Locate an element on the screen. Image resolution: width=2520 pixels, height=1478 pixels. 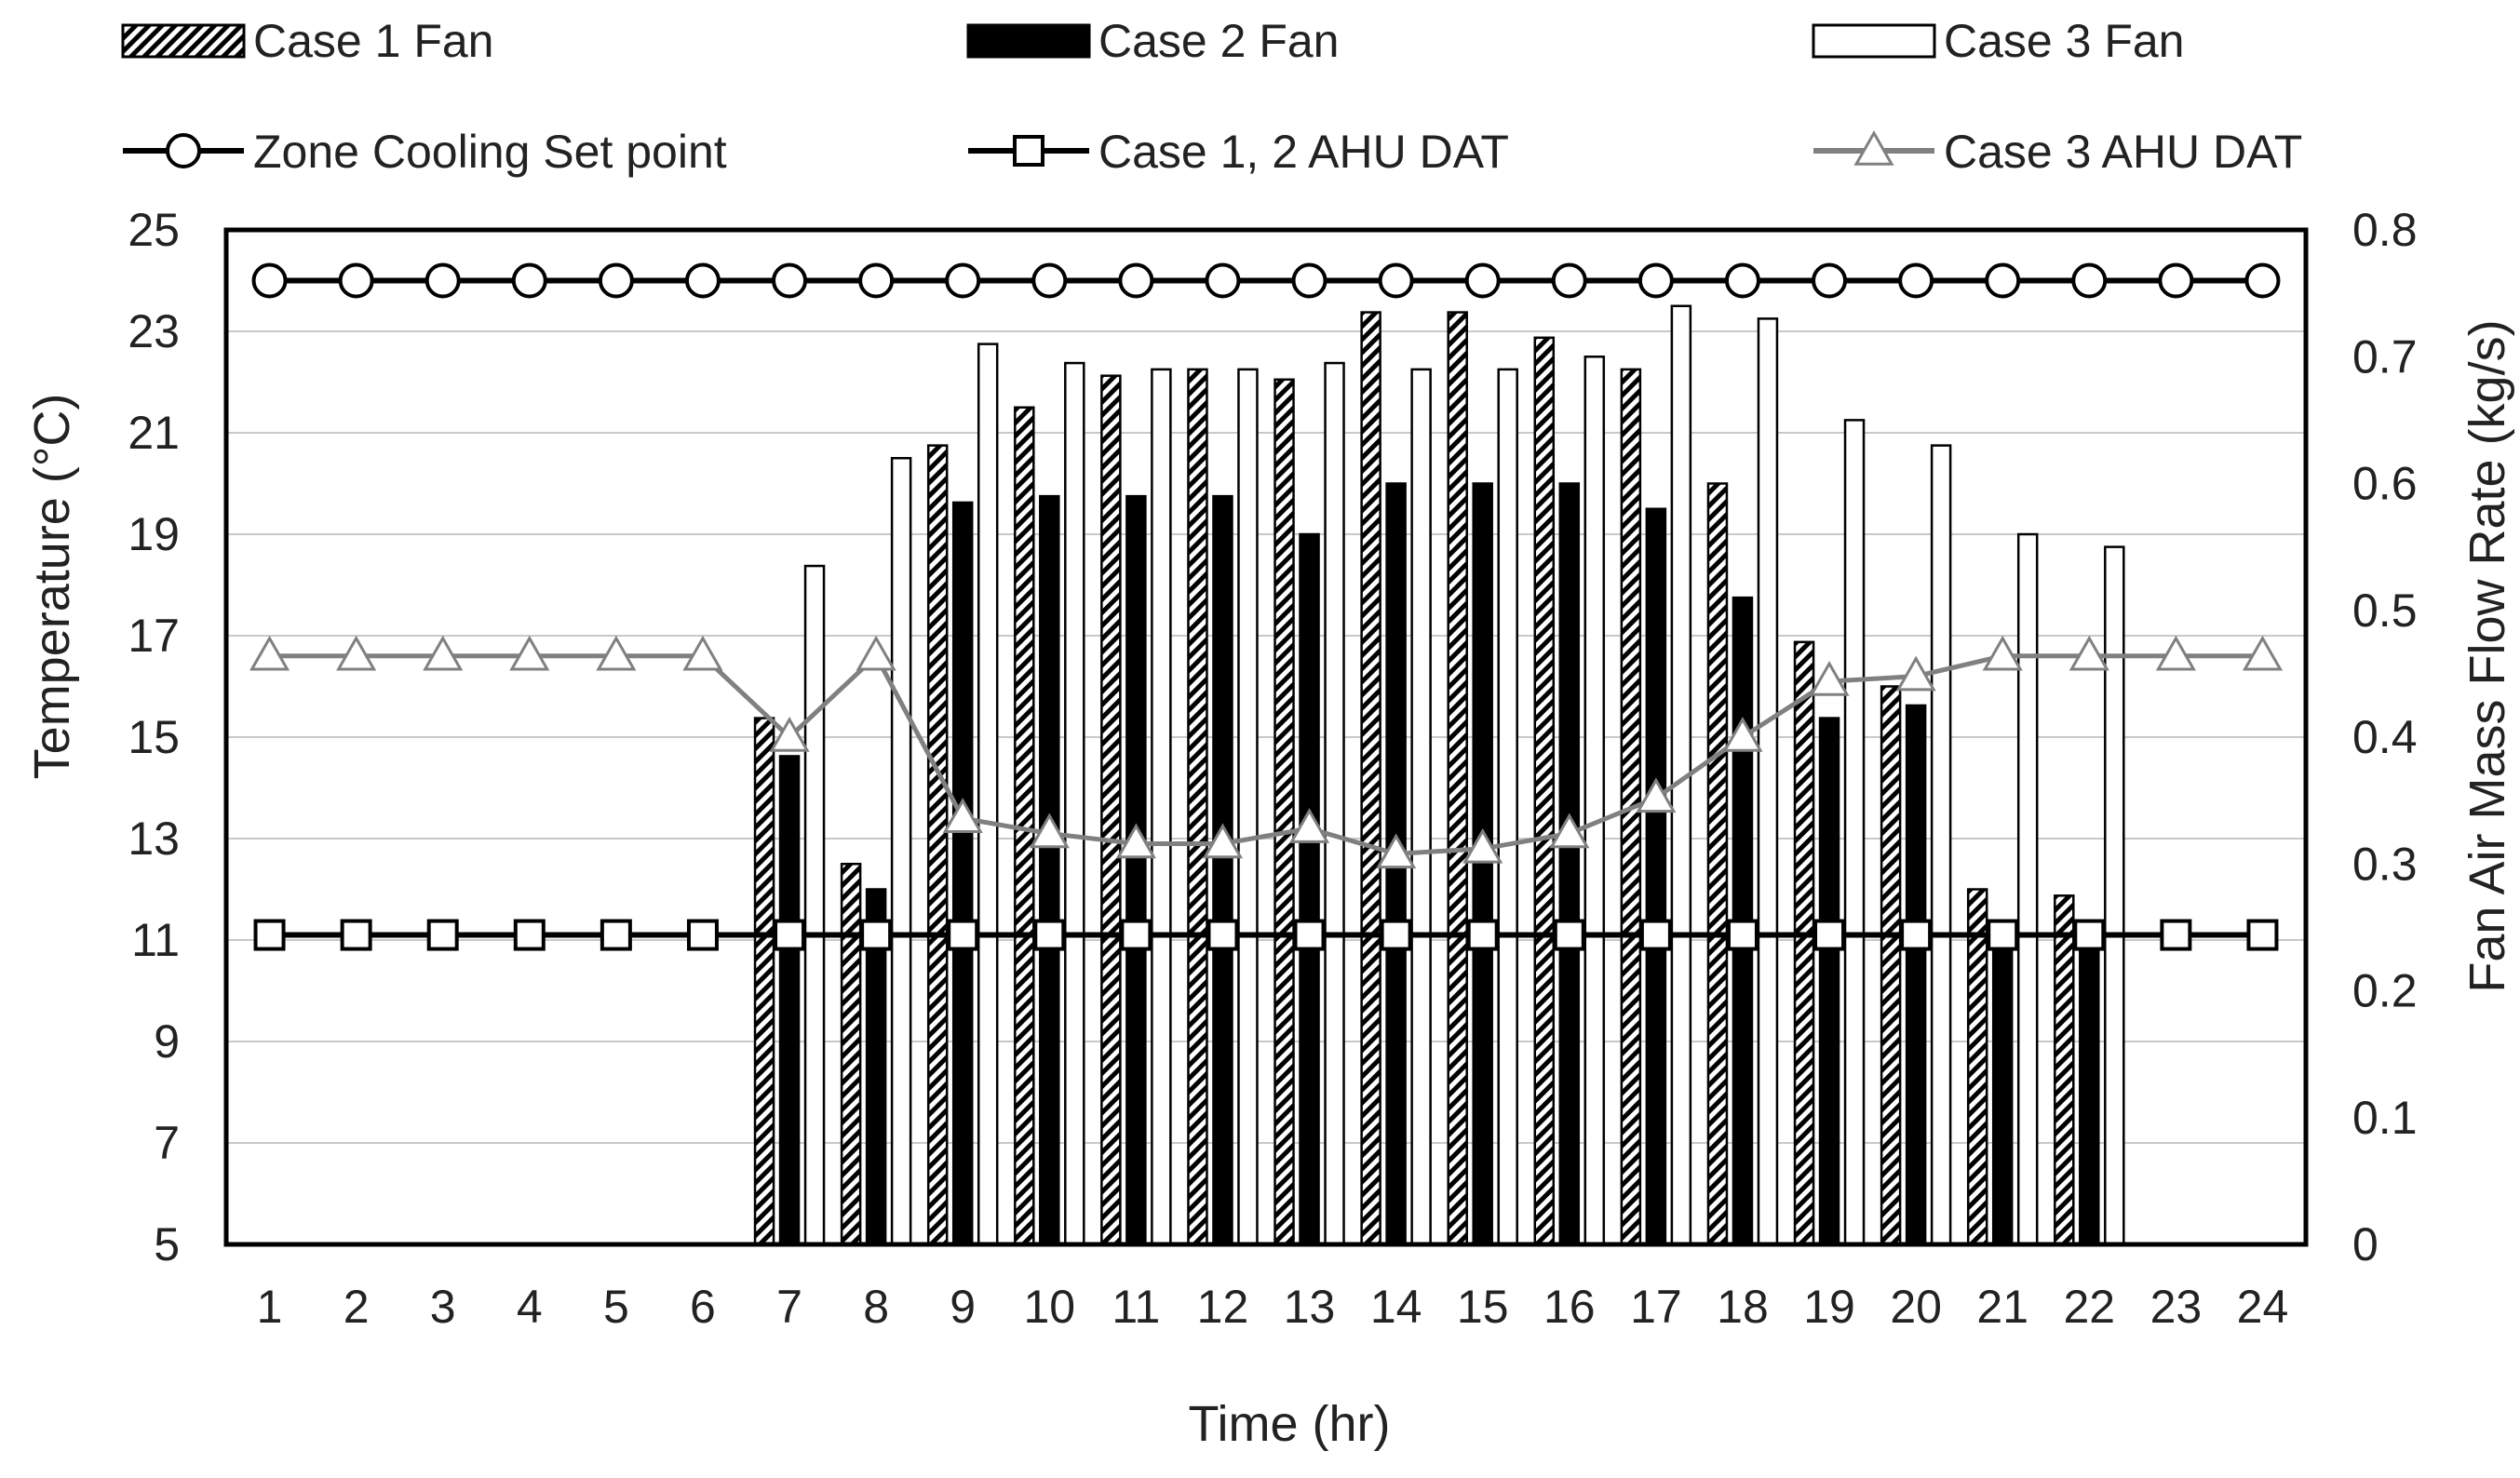
x-tick-label: 24 is located at coordinates (2263, 1307).